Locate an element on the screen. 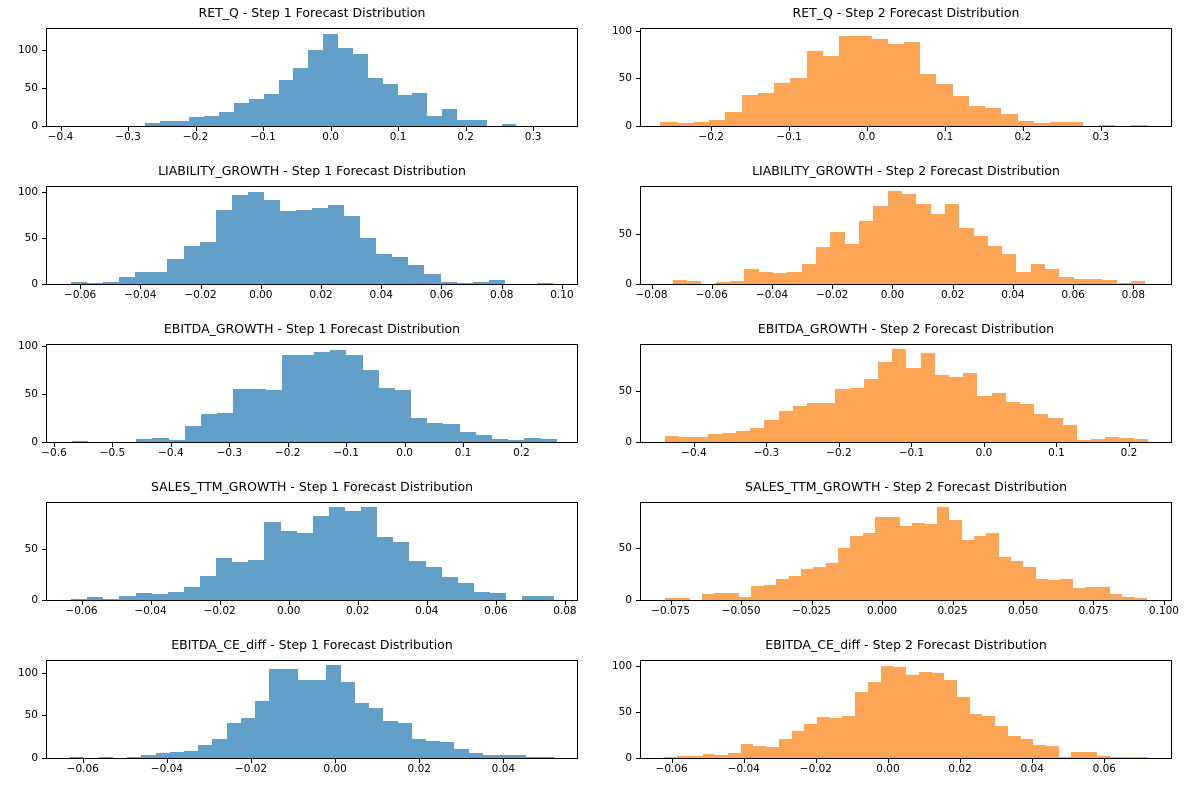  x-tick-label: 0.04 is located at coordinates (381, 295).